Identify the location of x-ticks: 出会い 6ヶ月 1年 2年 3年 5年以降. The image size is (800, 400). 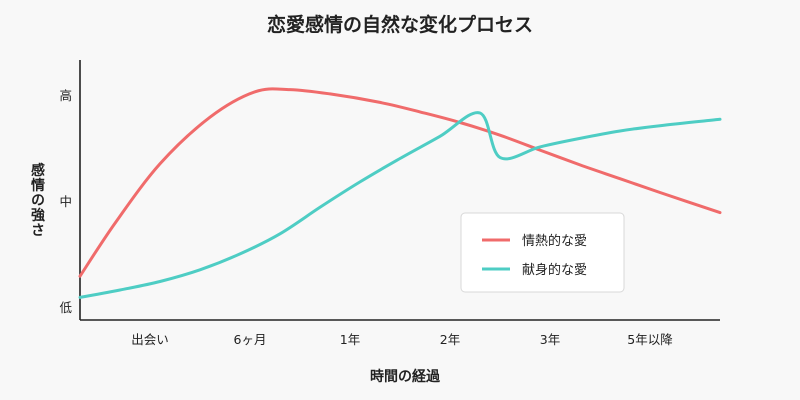
(402, 339).